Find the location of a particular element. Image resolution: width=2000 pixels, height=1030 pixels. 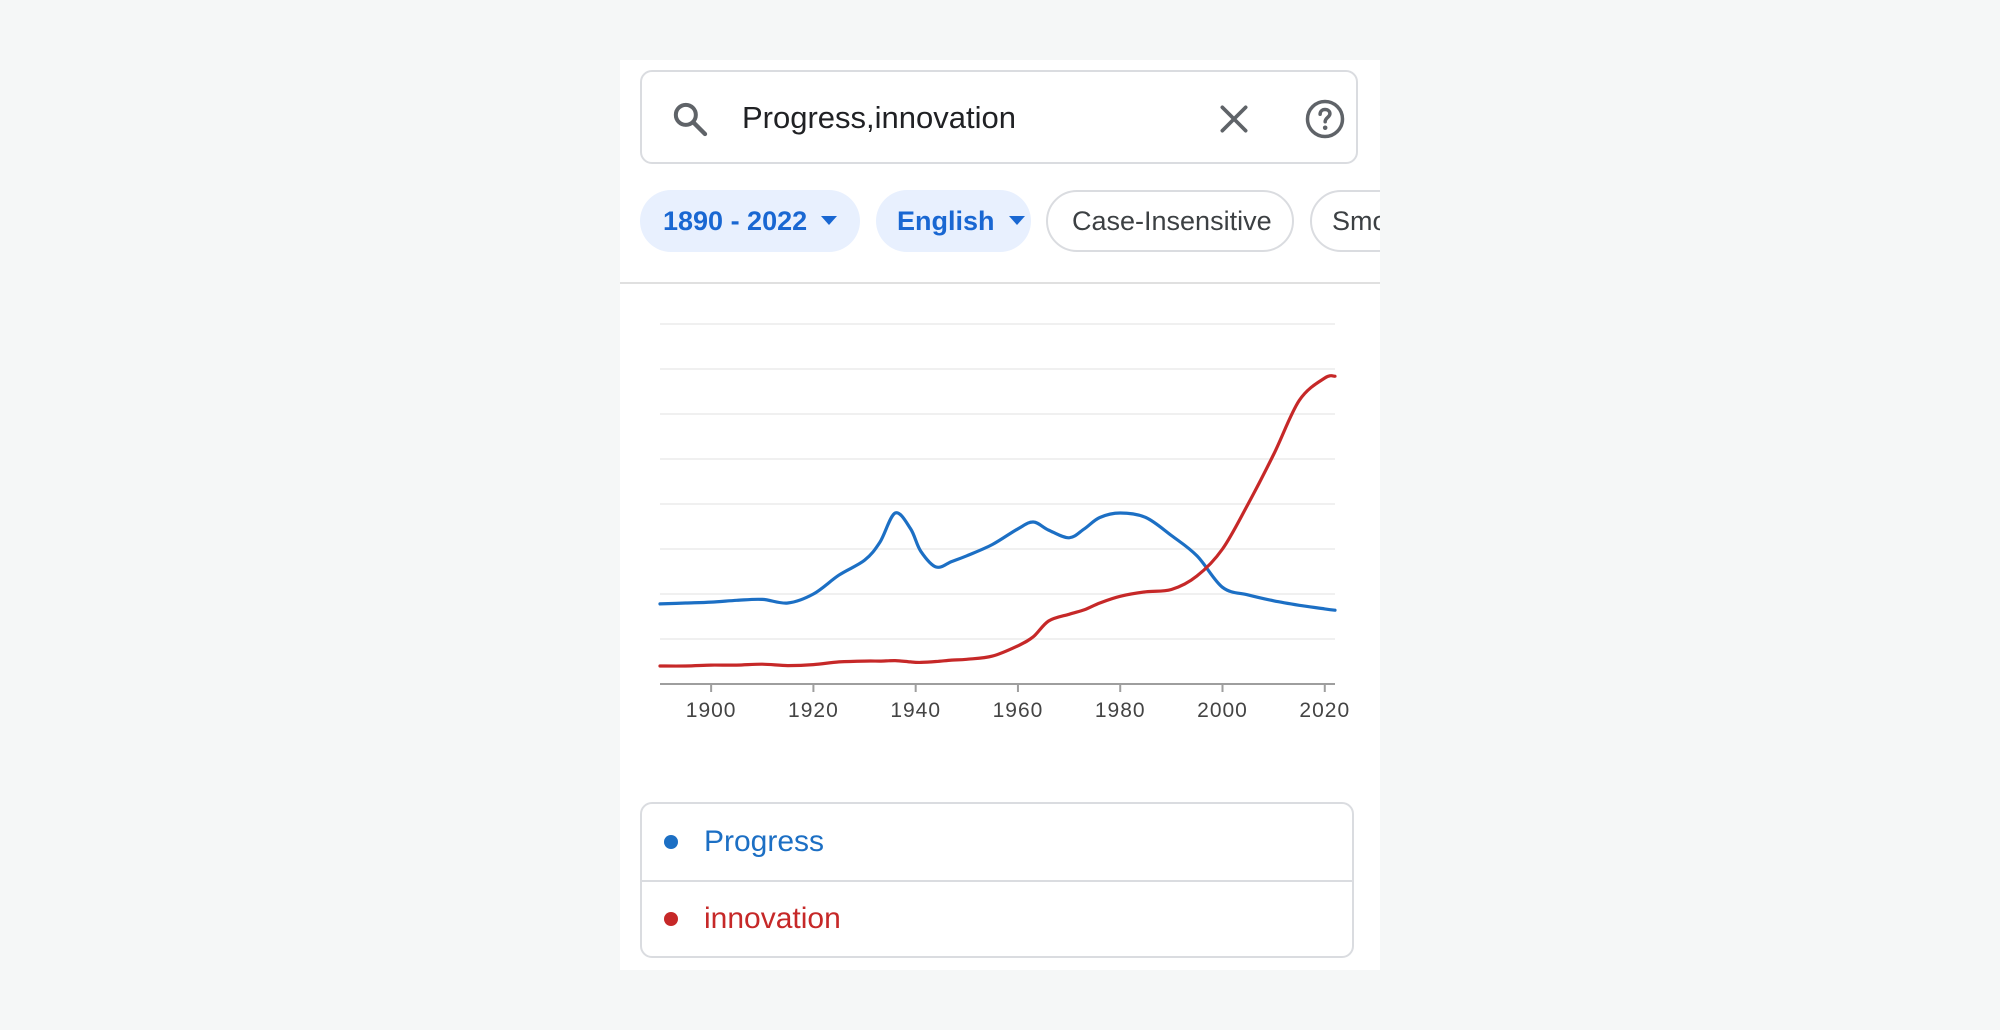

filter-chips: 1890 - 2022 English Case-Insensitive Smo is located at coordinates (1010, 221).